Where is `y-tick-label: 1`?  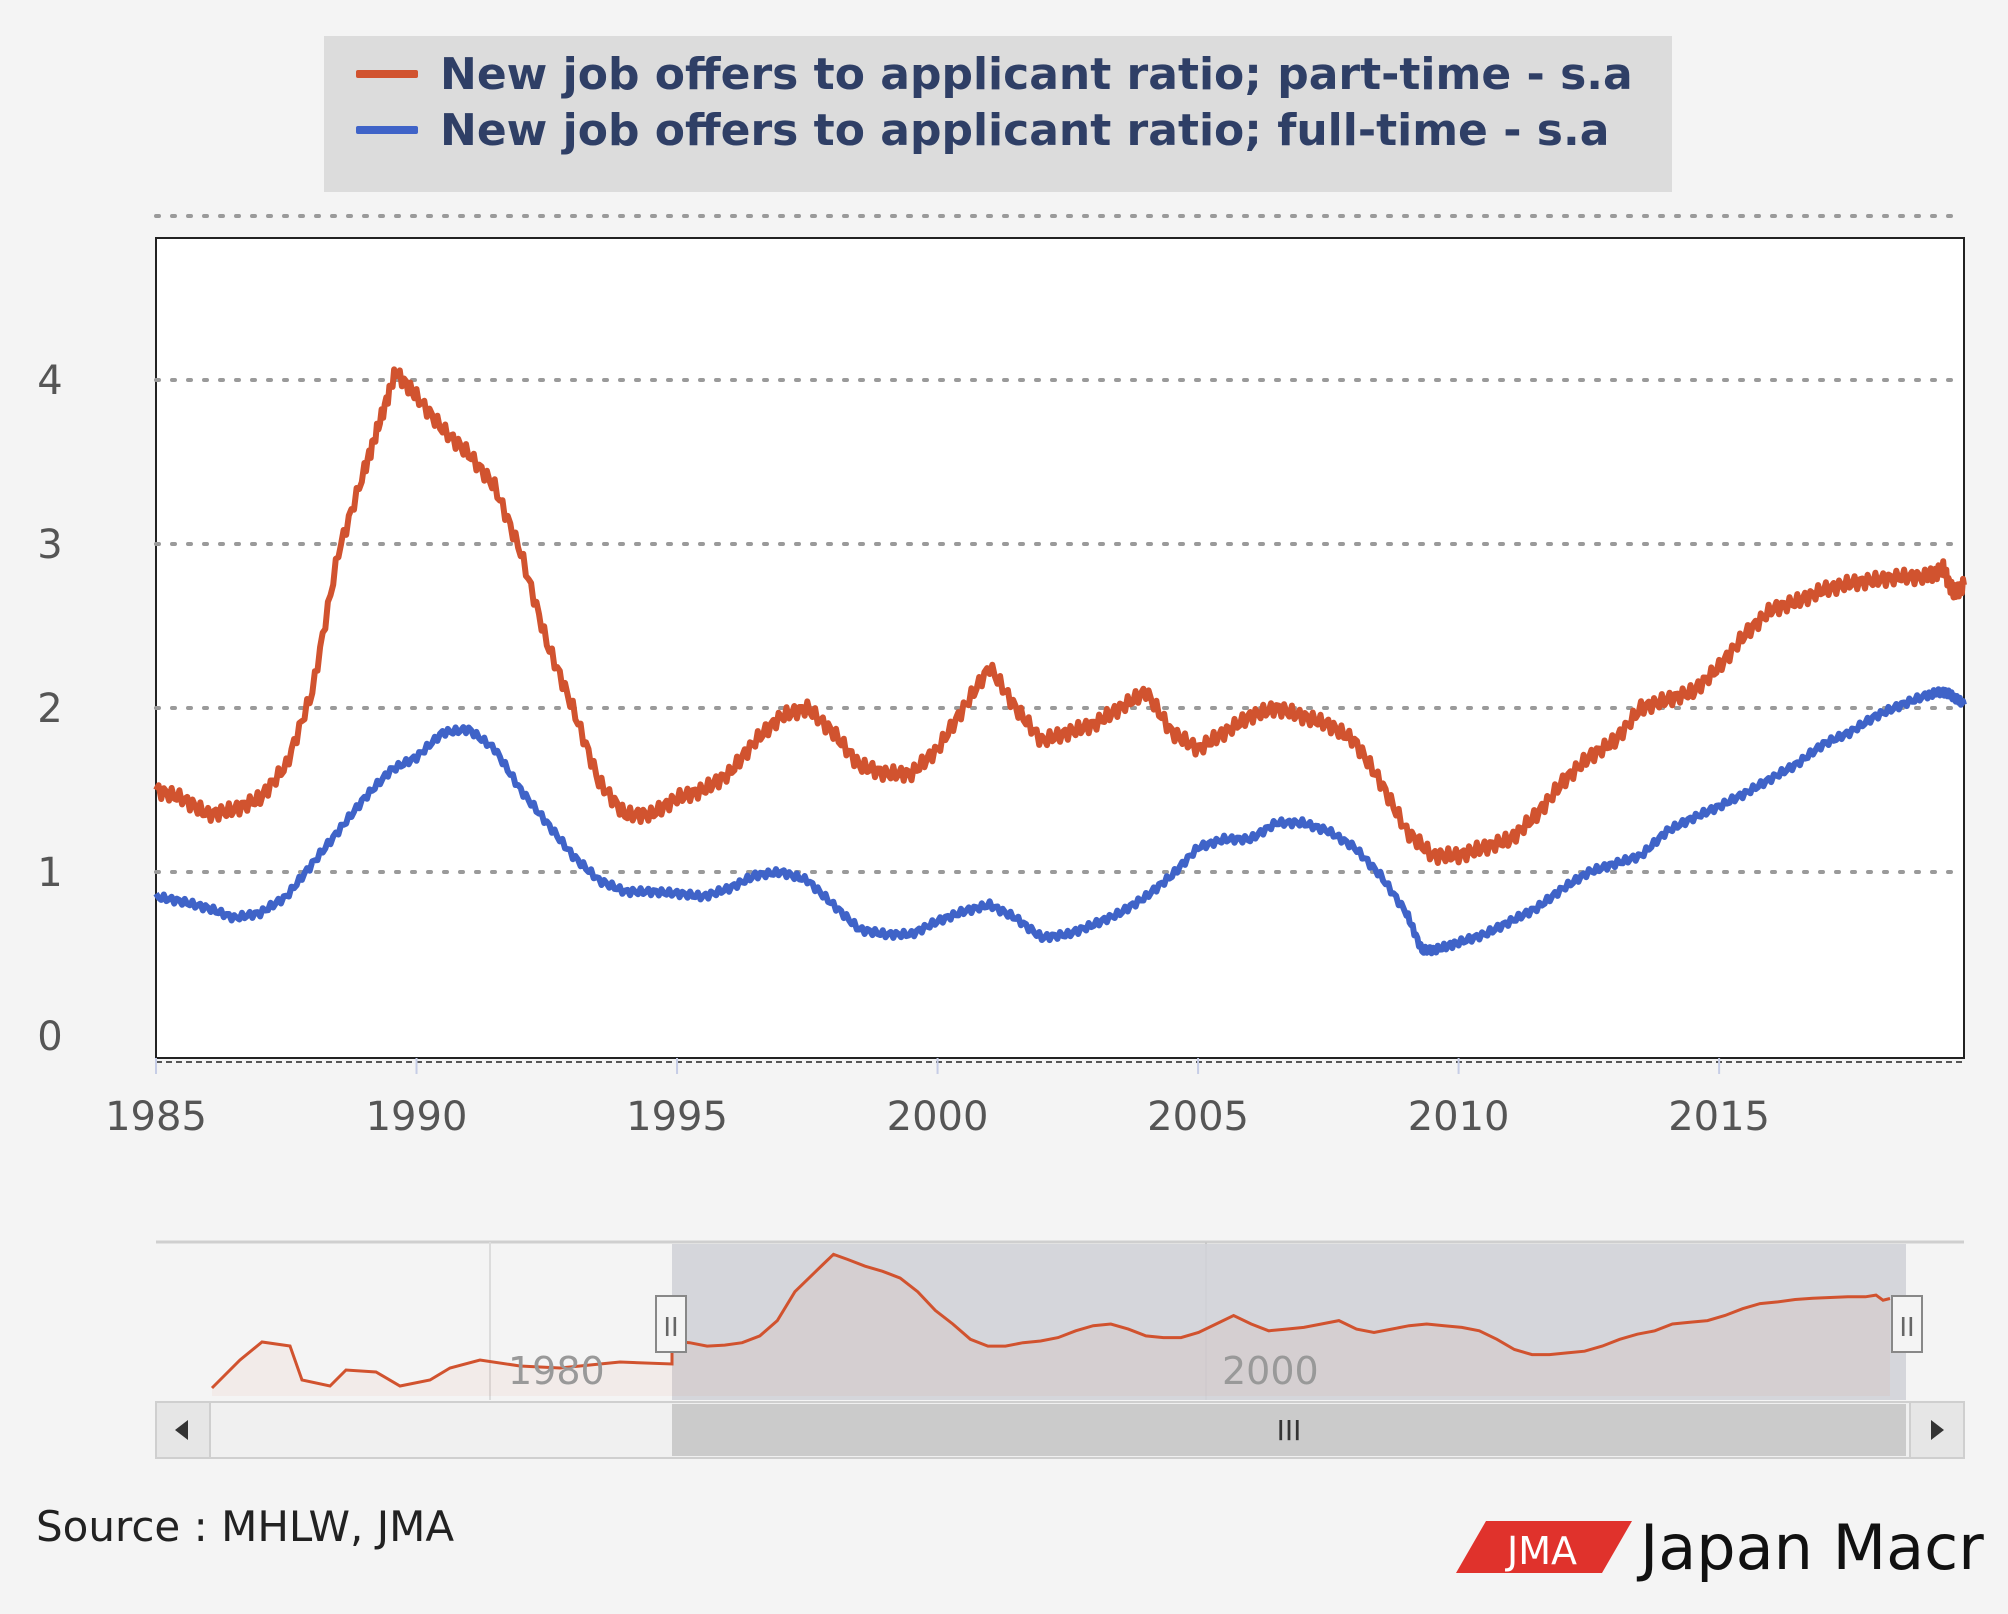
y-tick-label: 1 is located at coordinates (49, 873).